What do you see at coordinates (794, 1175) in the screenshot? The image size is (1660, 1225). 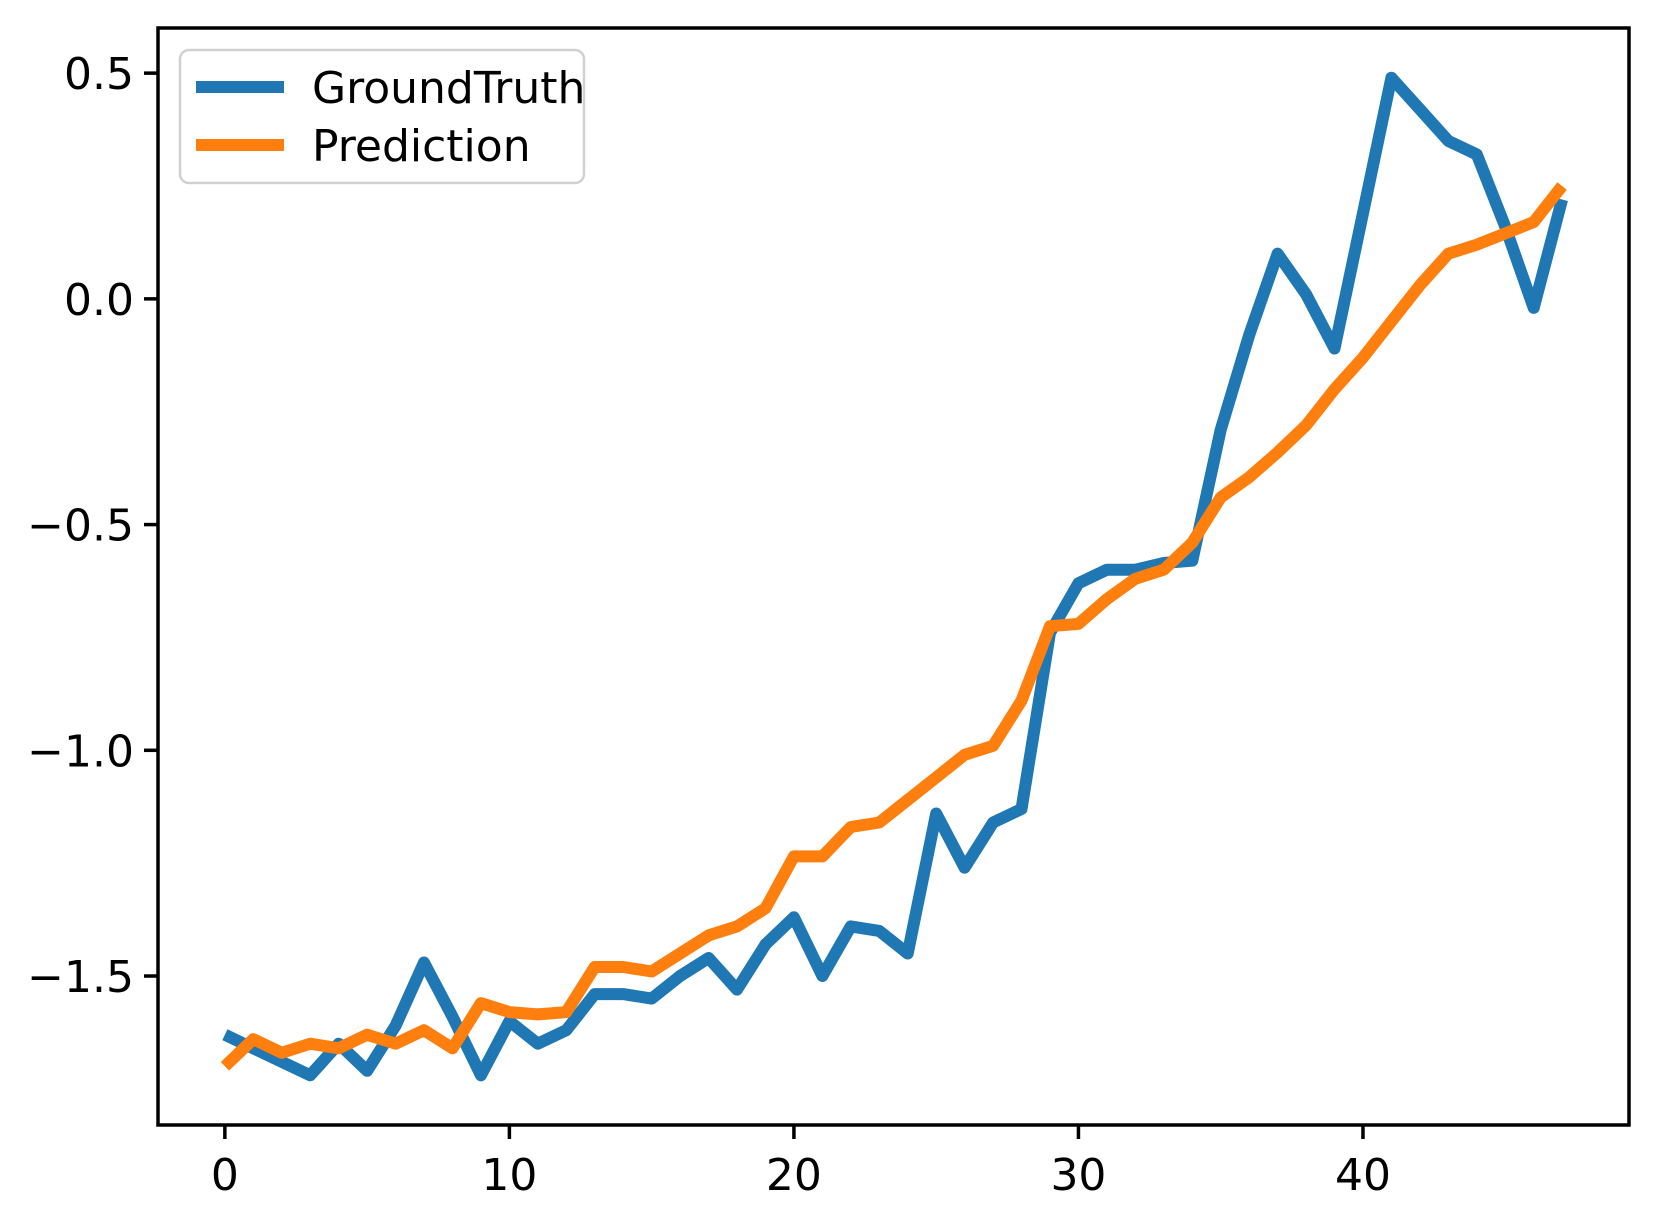 I see `x-tick-label: 20` at bounding box center [794, 1175].